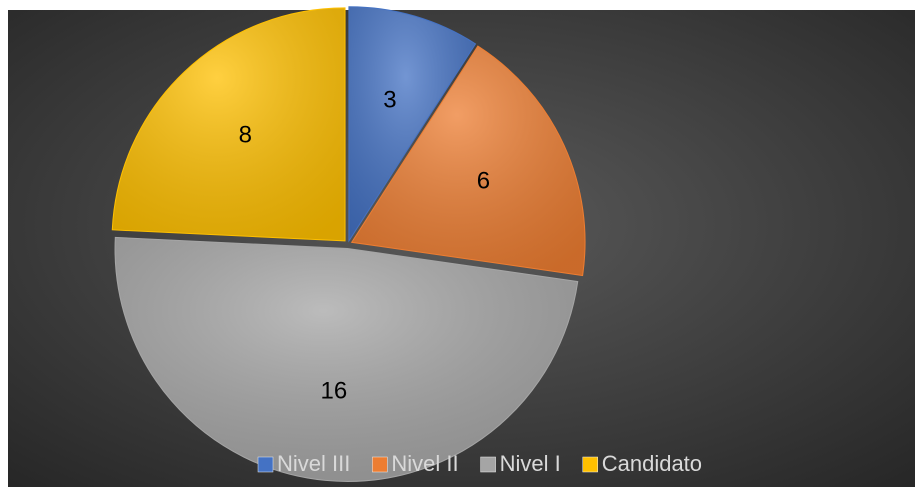 The height and width of the screenshot is (487, 915). Describe the element at coordinates (245, 135) in the screenshot. I see `data-label: 8` at that location.